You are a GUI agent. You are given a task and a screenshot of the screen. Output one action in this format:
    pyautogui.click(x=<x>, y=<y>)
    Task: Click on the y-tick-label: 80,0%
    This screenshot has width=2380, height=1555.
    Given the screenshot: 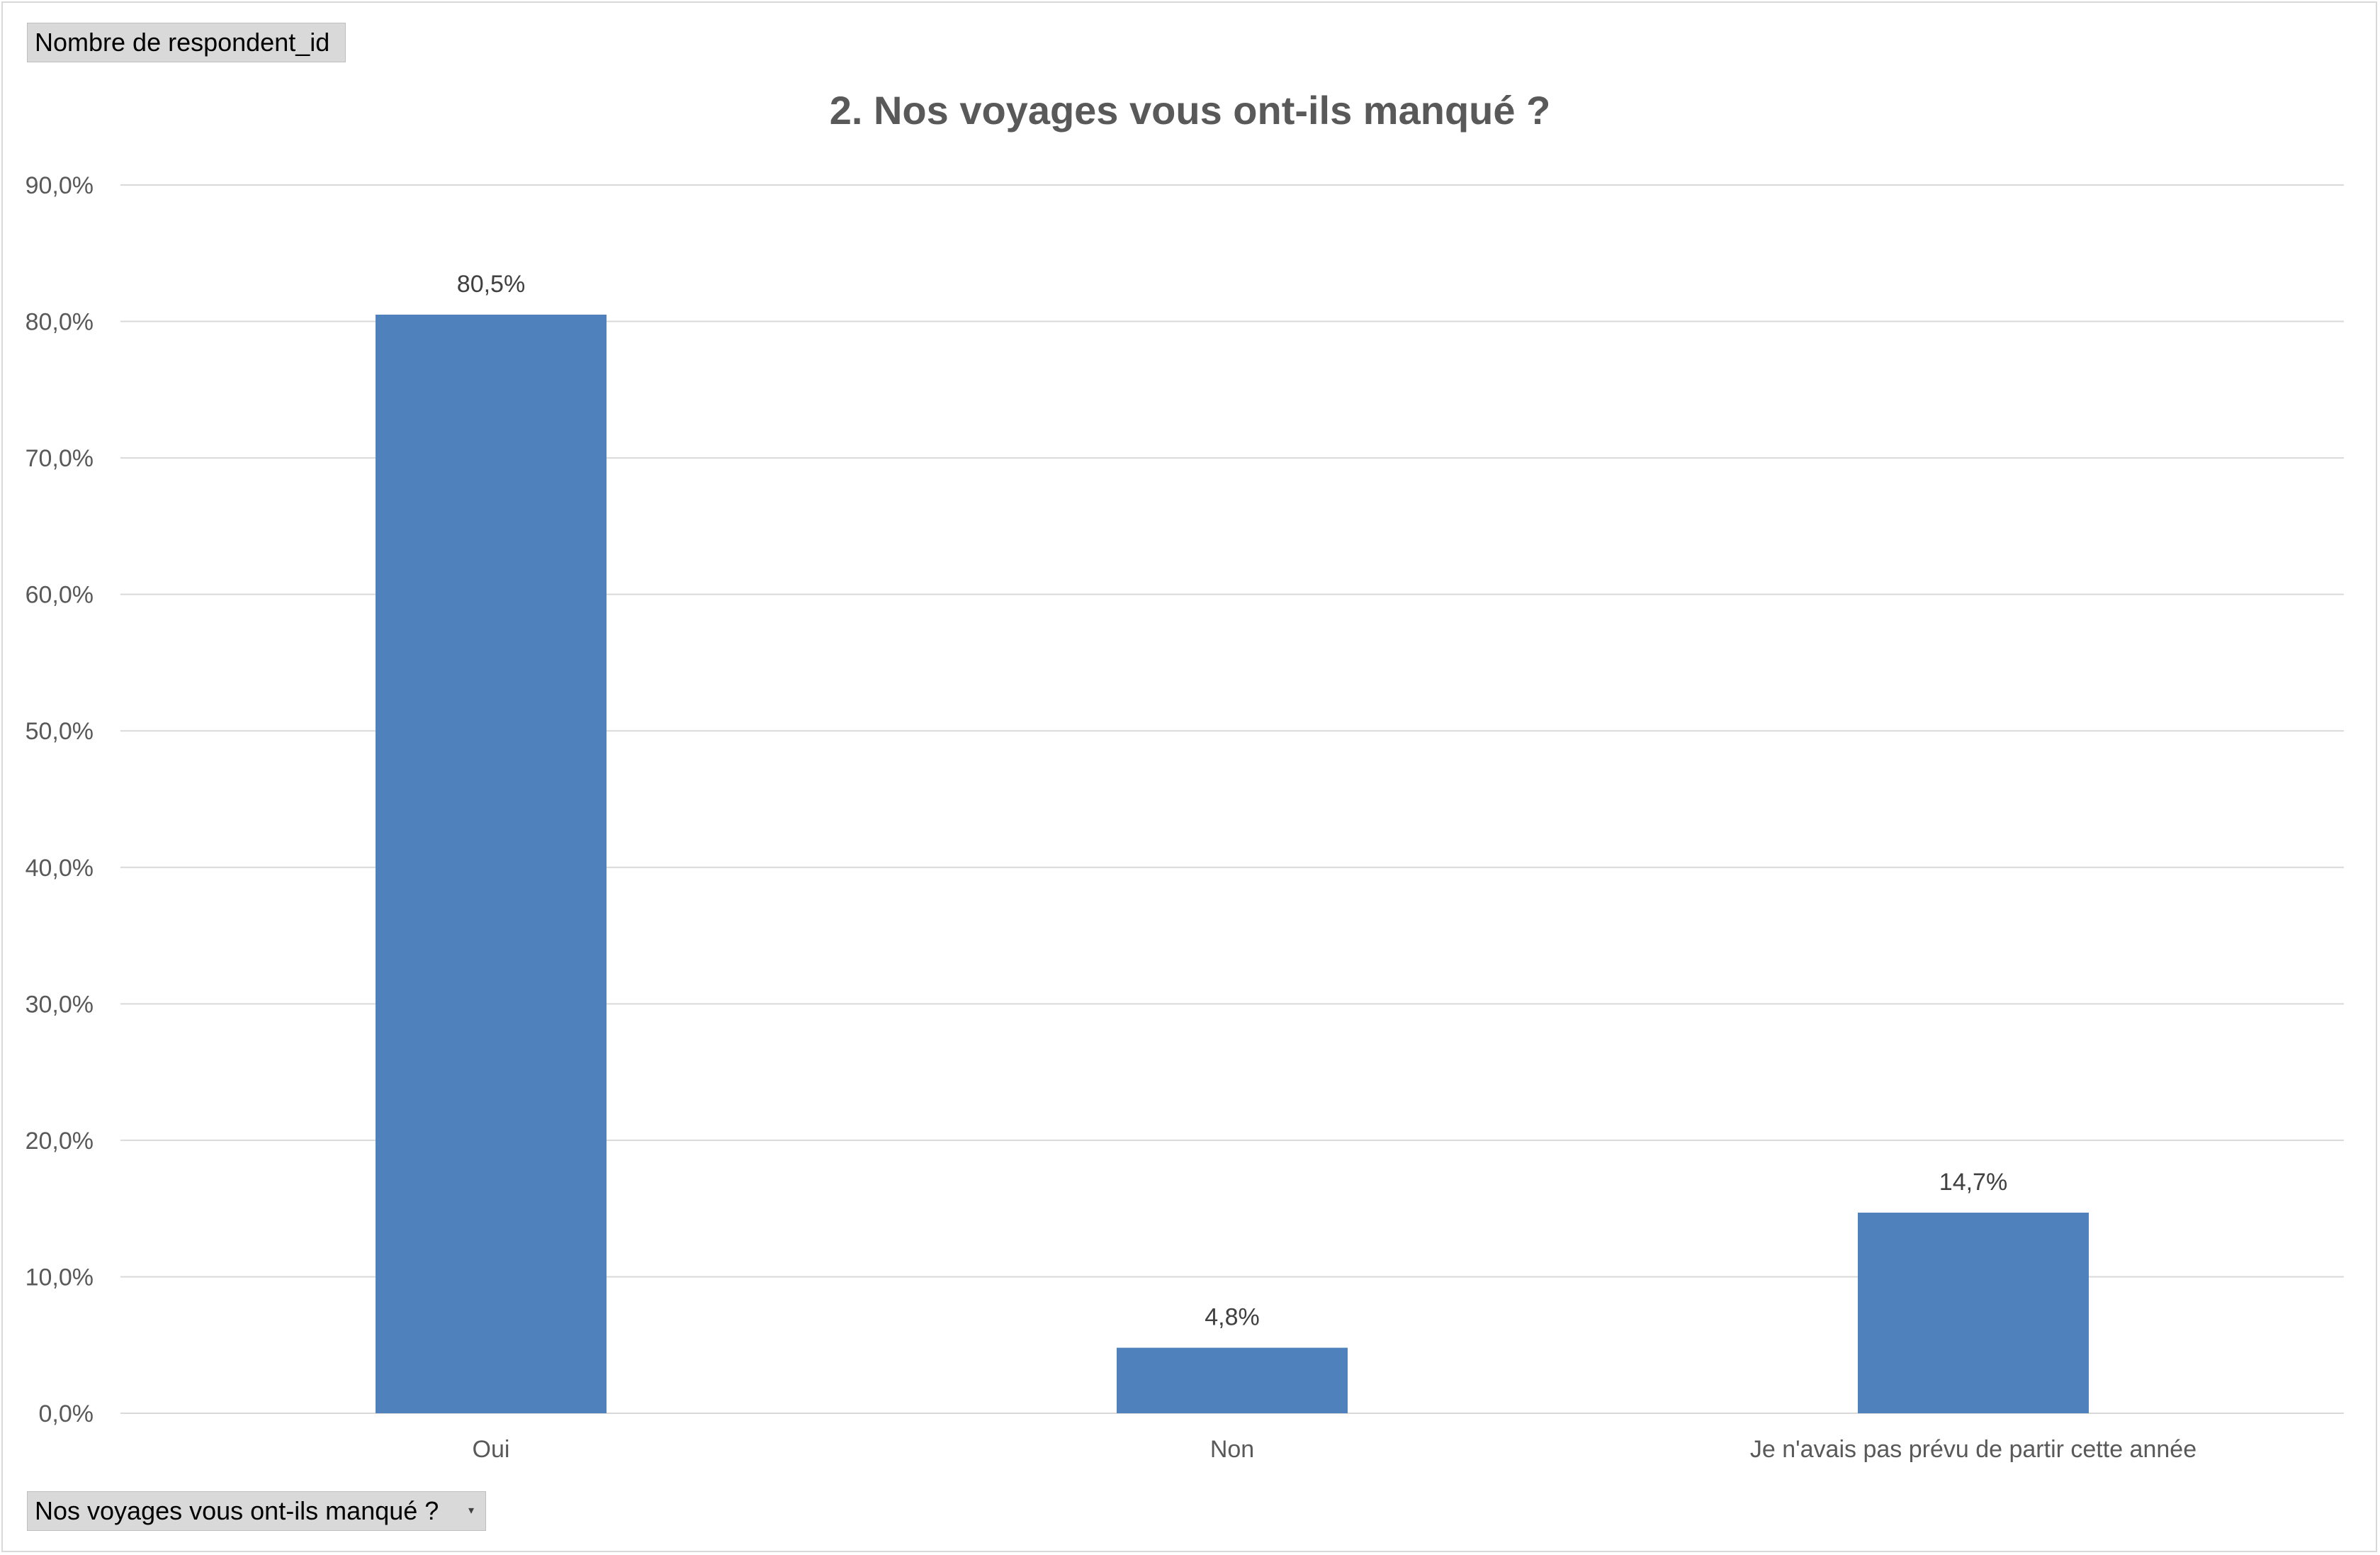 What is the action you would take?
    pyautogui.click(x=60, y=322)
    